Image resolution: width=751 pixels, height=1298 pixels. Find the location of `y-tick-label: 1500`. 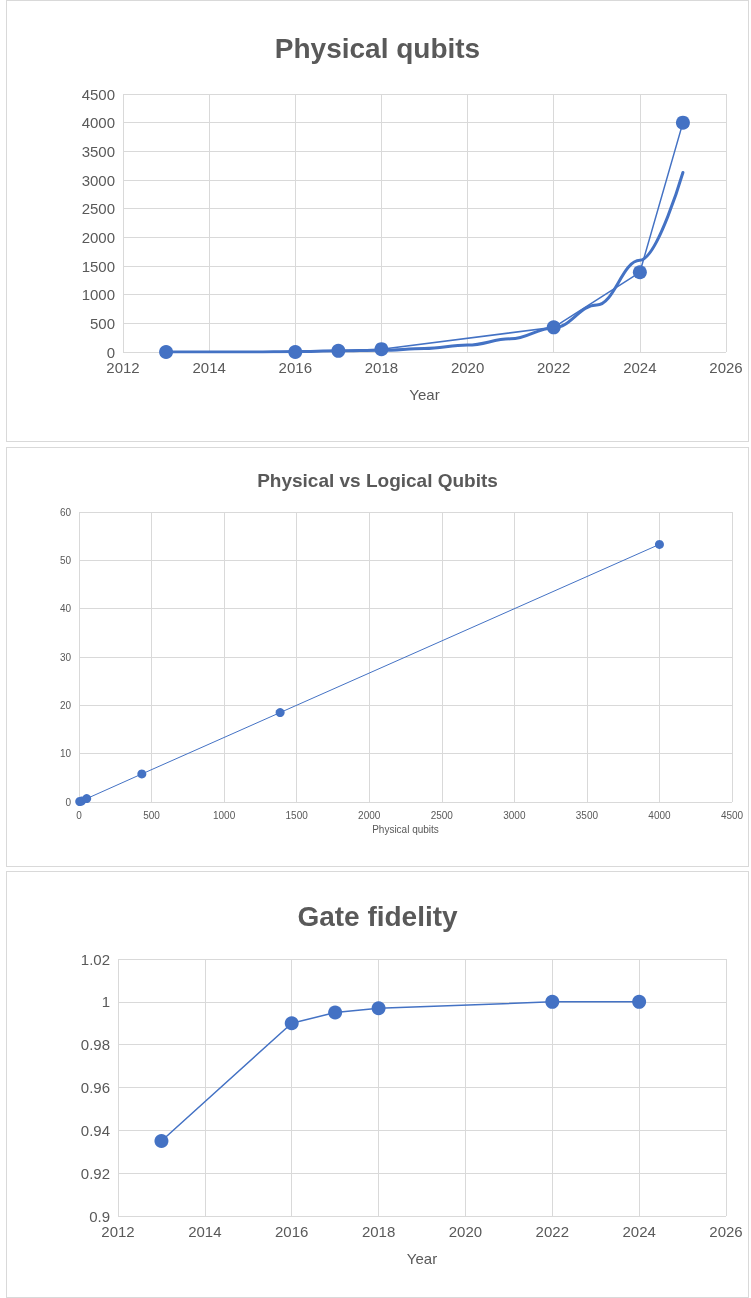

y-tick-label: 1500 is located at coordinates (98, 266).